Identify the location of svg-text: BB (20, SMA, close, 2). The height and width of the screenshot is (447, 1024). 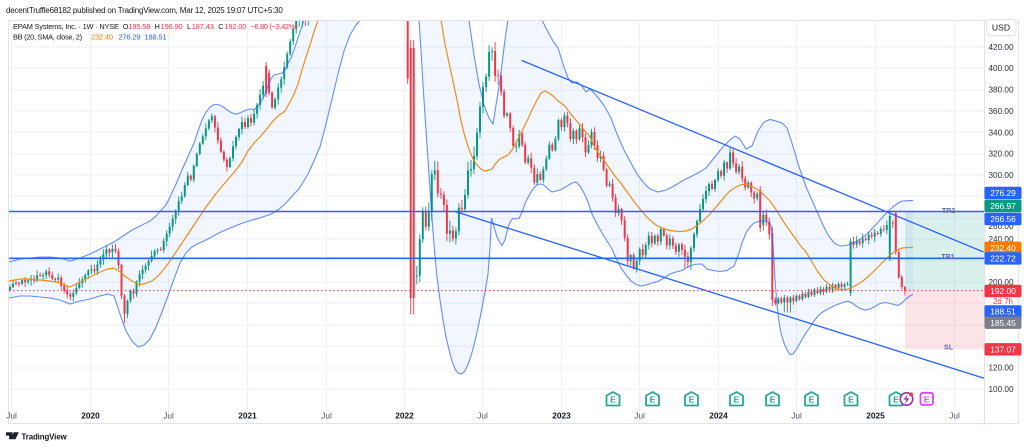
(47, 37).